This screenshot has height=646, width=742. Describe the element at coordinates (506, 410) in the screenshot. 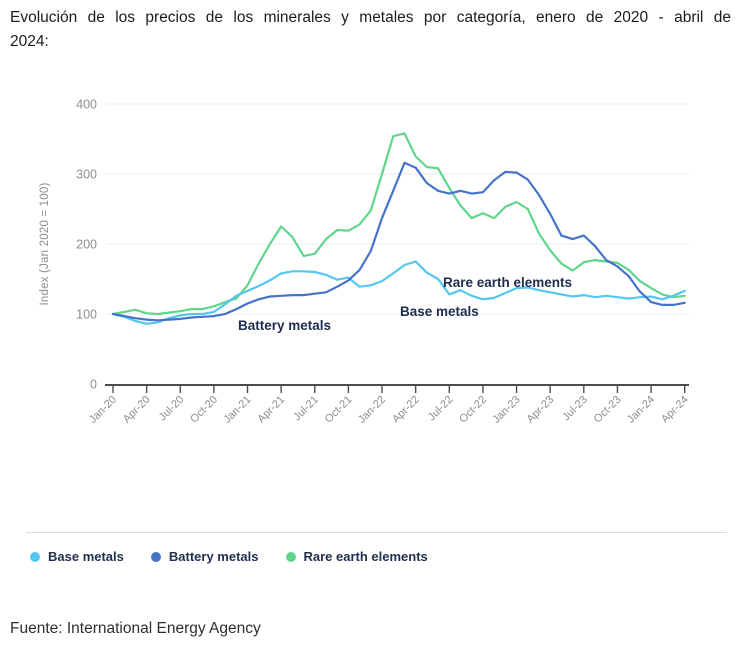

I see `x-tick-label: Jan-23` at that location.